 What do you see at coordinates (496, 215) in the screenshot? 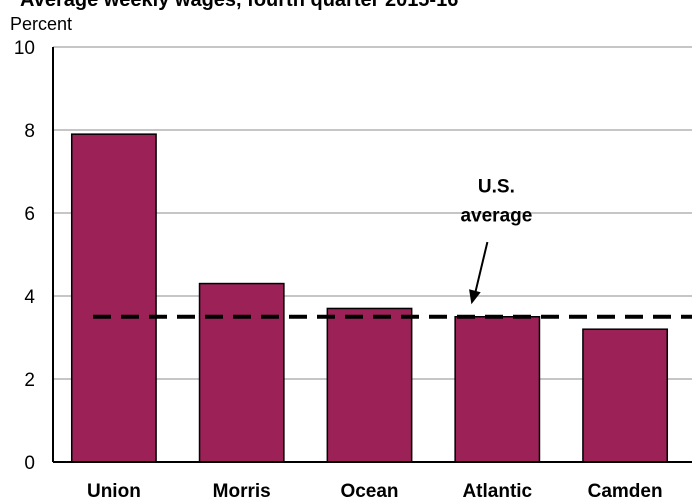
I see `us-average-label-line2: average` at bounding box center [496, 215].